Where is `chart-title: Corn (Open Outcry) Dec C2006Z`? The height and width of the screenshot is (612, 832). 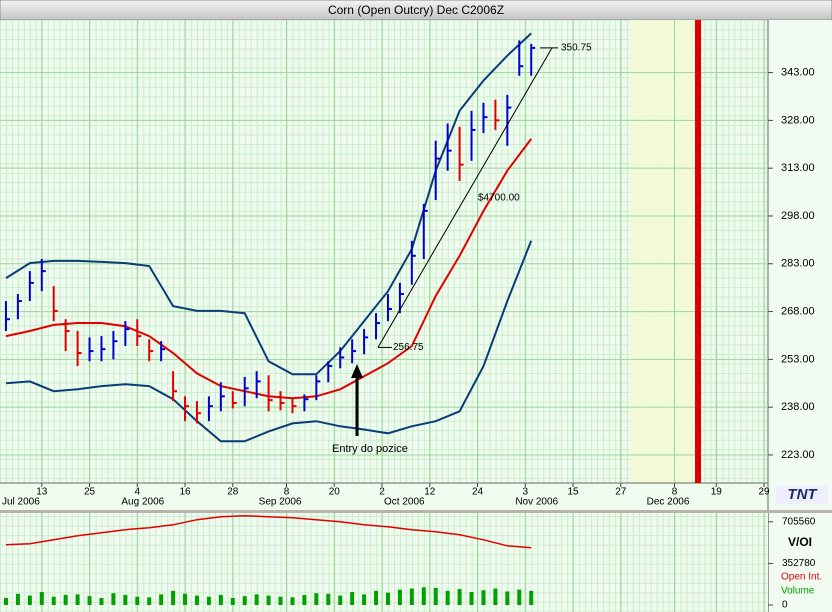
chart-title: Corn (Open Outcry) Dec C2006Z is located at coordinates (416, 10).